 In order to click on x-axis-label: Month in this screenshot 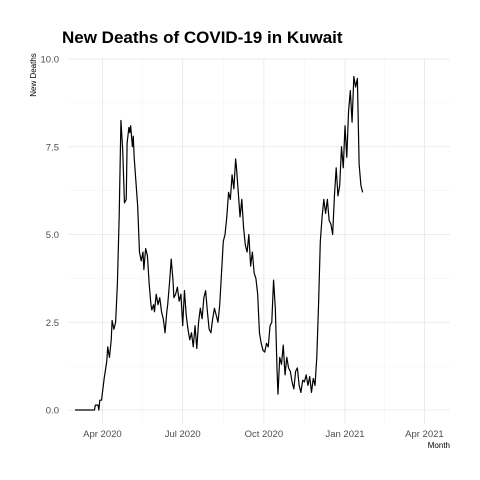, I will do `click(439, 445)`.